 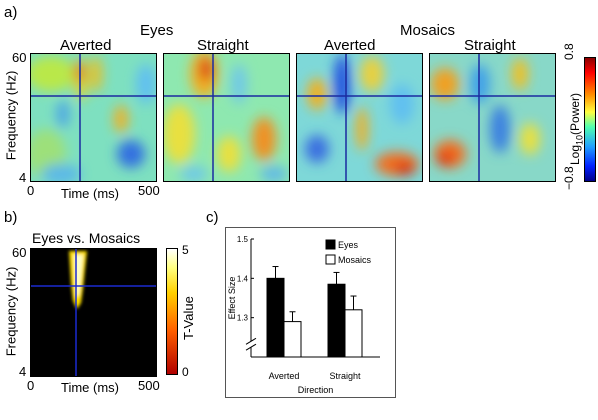 I want to click on t-value-colorbar-max: 5, so click(x=185, y=250).